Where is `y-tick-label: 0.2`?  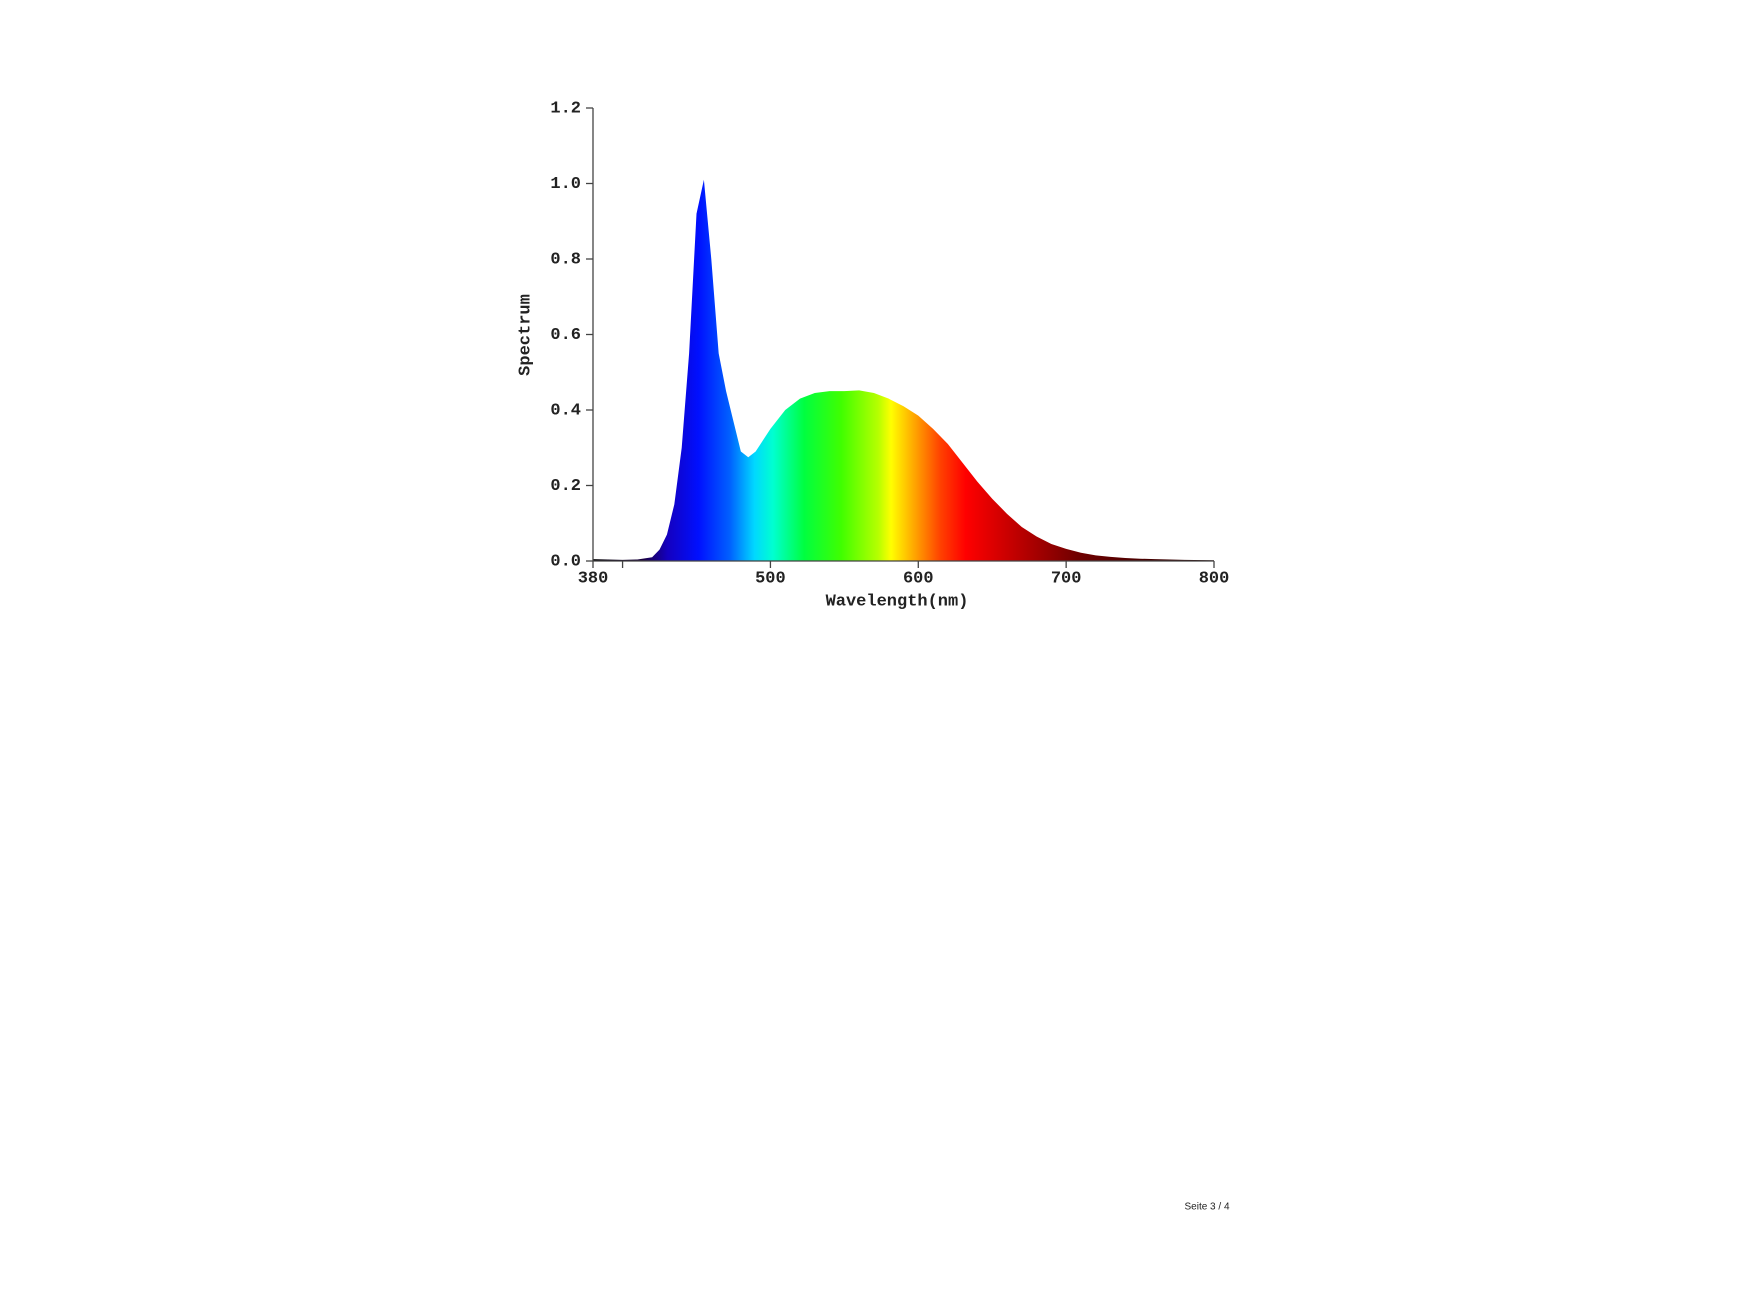
y-tick-label: 0.2 is located at coordinates (565, 486).